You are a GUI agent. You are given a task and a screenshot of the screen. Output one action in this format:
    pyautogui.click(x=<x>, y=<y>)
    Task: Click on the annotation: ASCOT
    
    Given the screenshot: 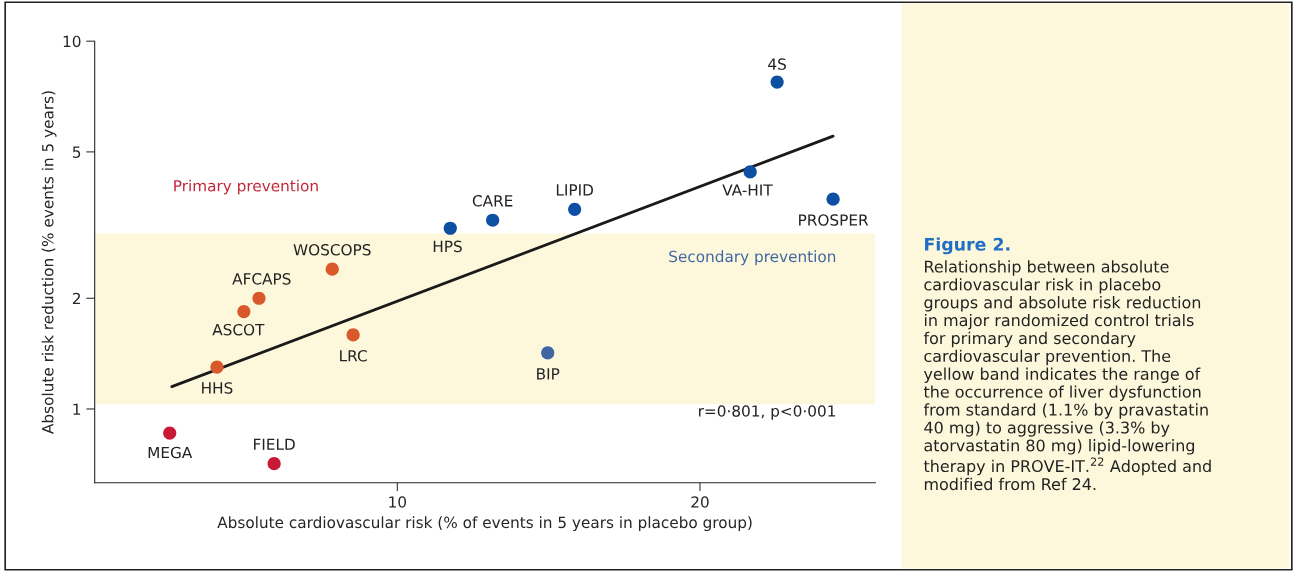 What is the action you would take?
    pyautogui.click(x=238, y=329)
    